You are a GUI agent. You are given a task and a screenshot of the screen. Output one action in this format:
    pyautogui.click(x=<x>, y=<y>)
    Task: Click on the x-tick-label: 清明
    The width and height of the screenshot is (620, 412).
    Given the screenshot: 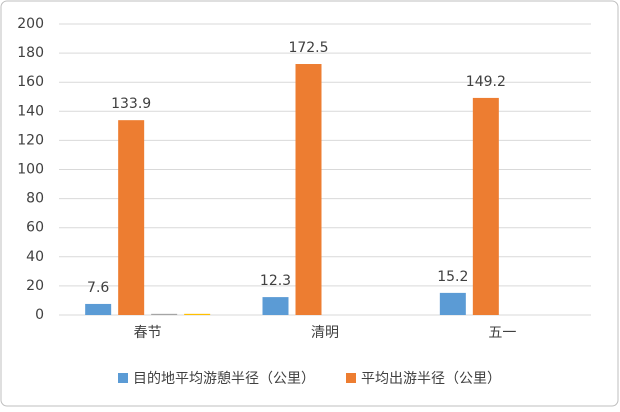 What is the action you would take?
    pyautogui.click(x=325, y=333)
    